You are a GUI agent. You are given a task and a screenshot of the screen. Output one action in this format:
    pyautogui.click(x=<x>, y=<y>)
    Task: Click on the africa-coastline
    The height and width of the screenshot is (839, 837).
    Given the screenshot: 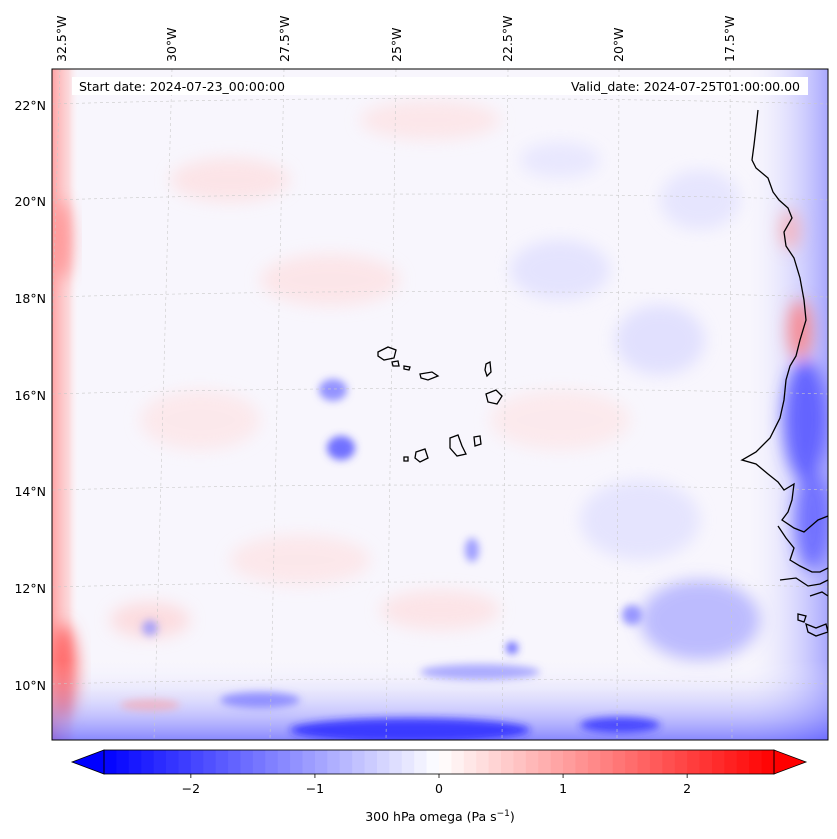 What is the action you would take?
    pyautogui.click(x=784, y=373)
    